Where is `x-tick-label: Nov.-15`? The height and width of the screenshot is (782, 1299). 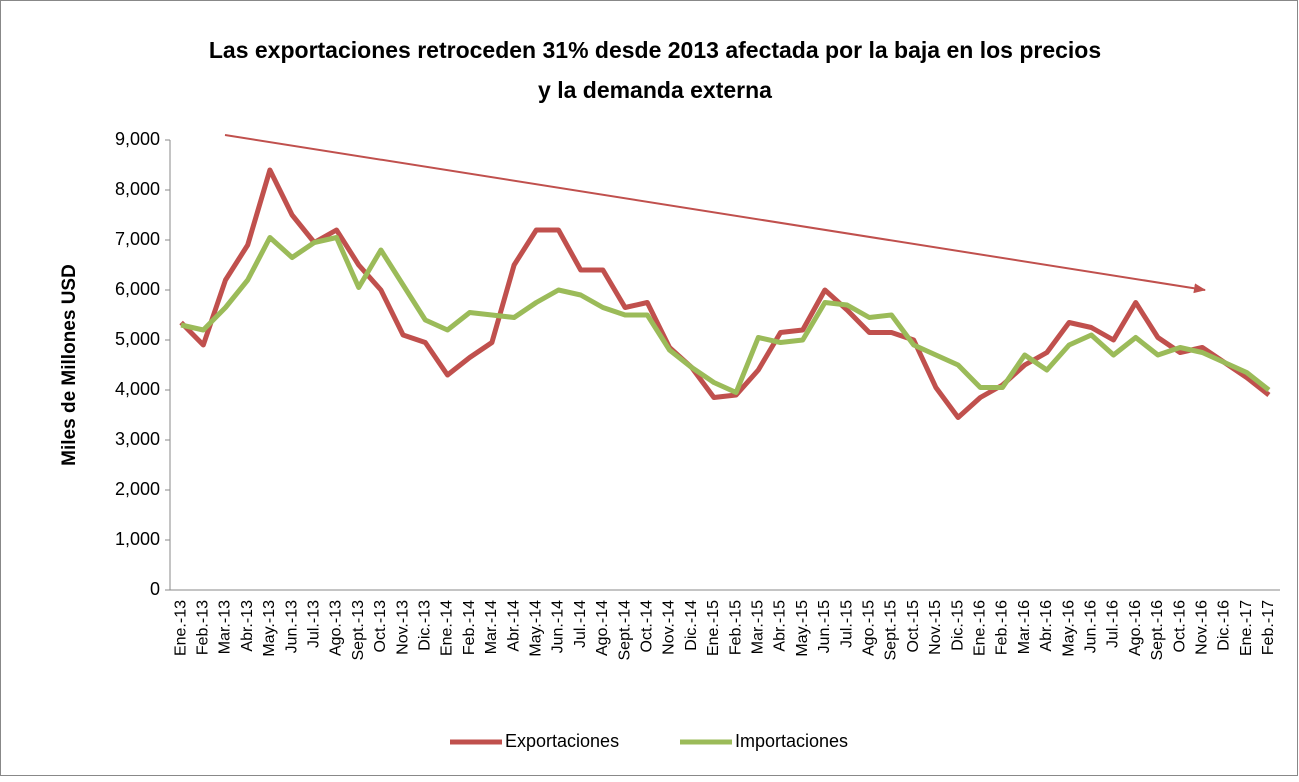 x-tick-label: Nov.-15 is located at coordinates (935, 627).